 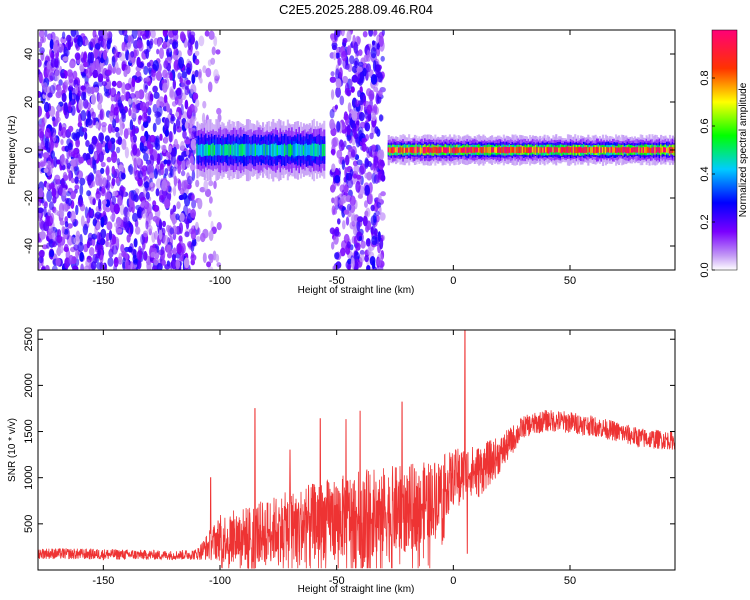 I want to click on colorbar-tick-label: 0.8, so click(x=705, y=77).